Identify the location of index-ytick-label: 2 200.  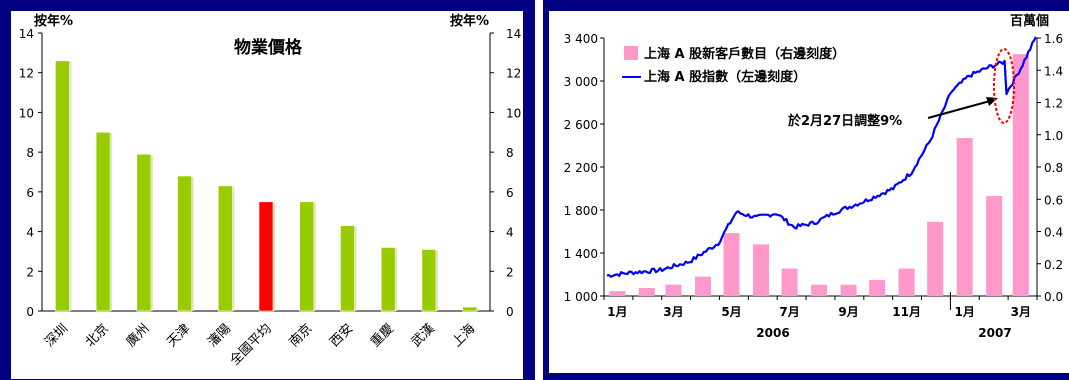
(581, 168).